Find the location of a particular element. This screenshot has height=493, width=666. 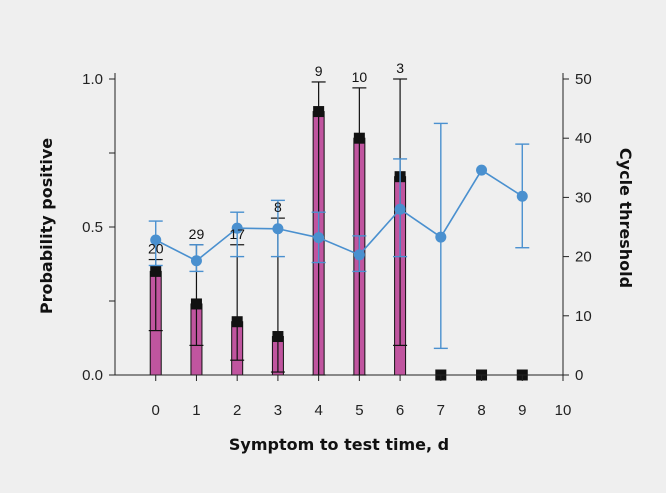

count-label-day-0: 20 is located at coordinates (156, 249).